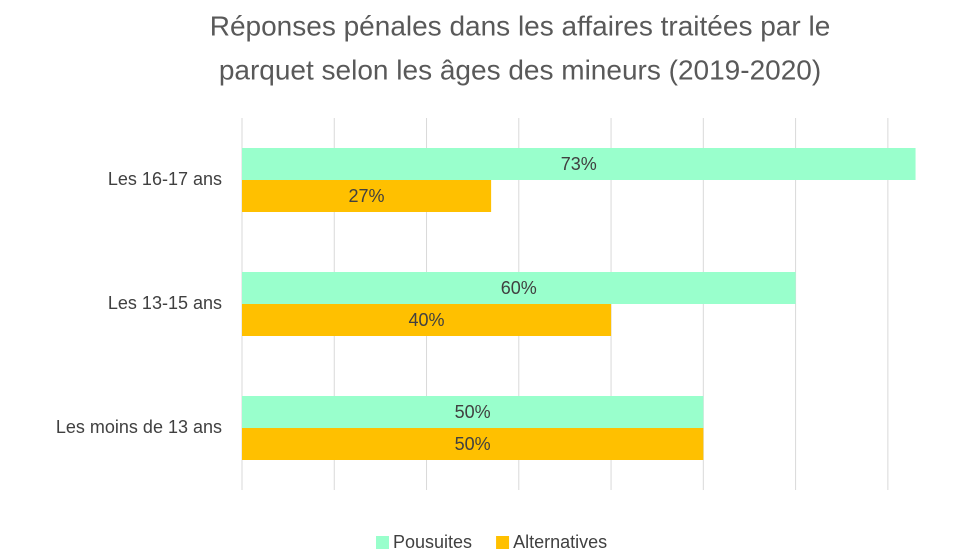 This screenshot has height=556, width=971. I want to click on y-tick-label: Les 13-15 ans, so click(165, 303).